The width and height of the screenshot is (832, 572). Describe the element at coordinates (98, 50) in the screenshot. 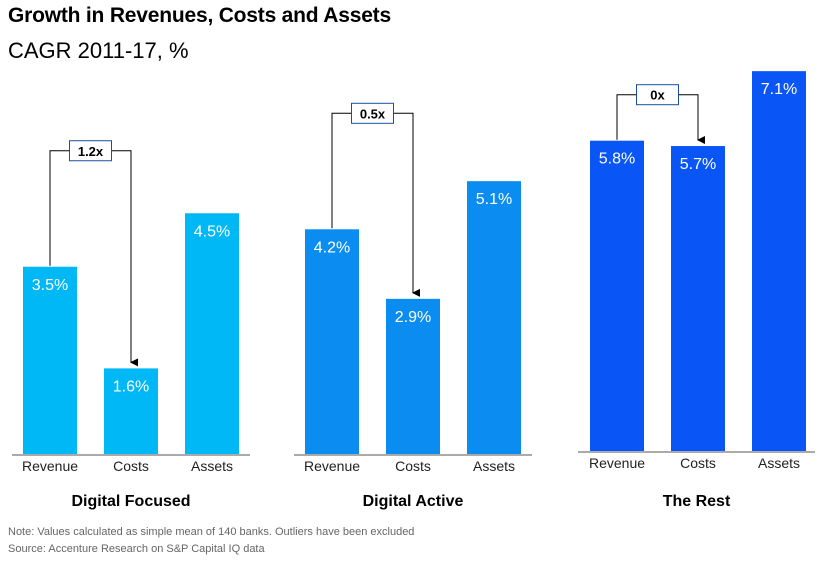

I see `chart-subtitle: CAGR 2011-17, %` at that location.